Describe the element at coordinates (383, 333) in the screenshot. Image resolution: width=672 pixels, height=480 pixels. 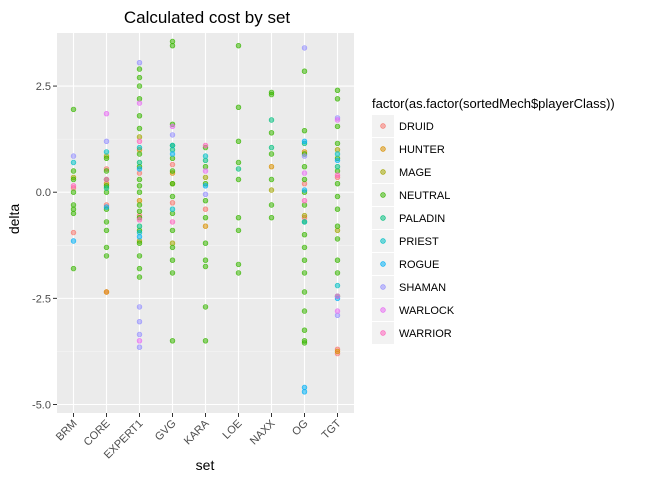
I see `legend-swatch-warrior` at that location.